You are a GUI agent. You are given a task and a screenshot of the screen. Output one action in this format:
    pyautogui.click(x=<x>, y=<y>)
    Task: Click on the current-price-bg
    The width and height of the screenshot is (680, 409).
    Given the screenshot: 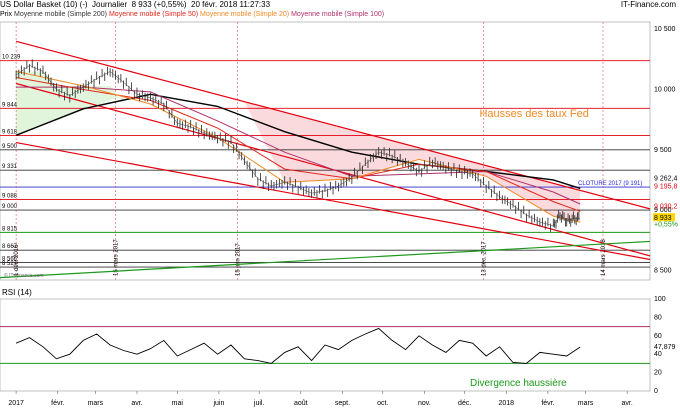 What is the action you would take?
    pyautogui.click(x=664, y=217)
    